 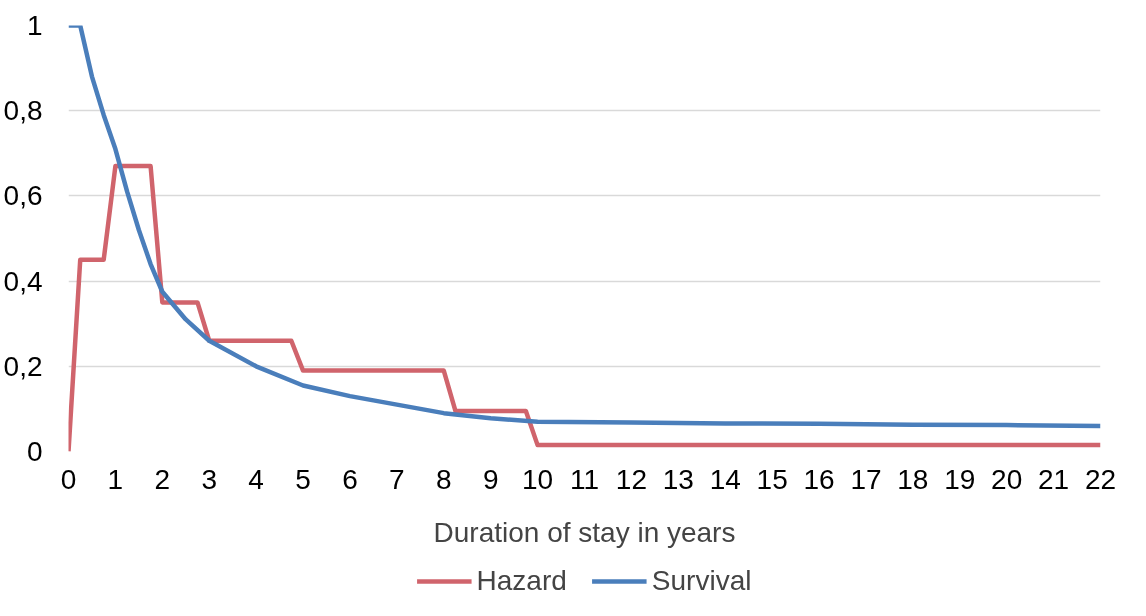 What do you see at coordinates (538, 479) in the screenshot?
I see `x-tick-label: 10` at bounding box center [538, 479].